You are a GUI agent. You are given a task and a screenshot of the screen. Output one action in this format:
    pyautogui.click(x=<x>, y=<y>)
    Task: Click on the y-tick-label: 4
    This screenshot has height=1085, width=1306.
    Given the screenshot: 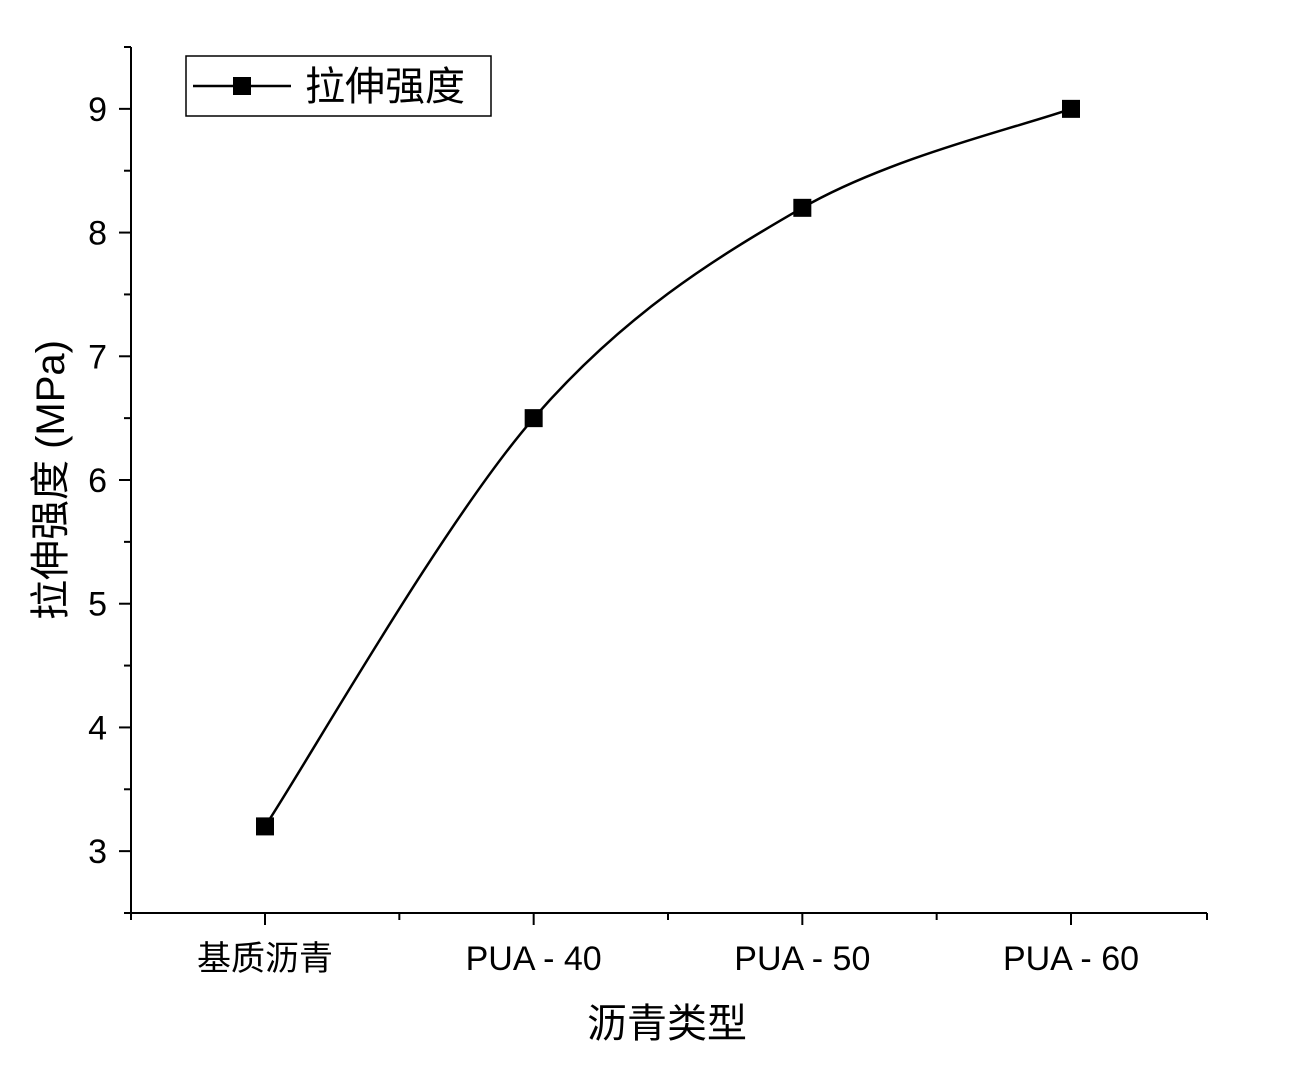 What is the action you would take?
    pyautogui.click(x=97, y=728)
    